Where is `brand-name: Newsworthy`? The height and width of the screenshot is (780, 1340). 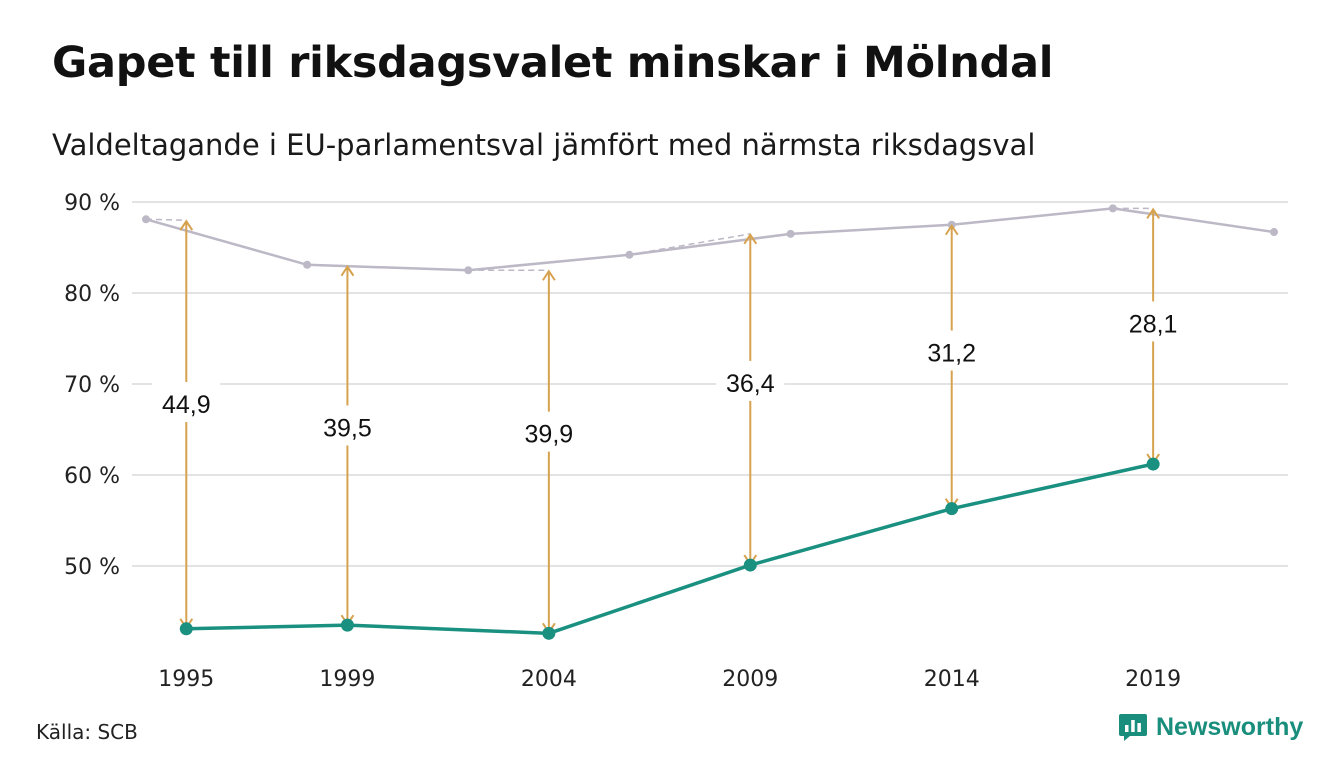
brand-name: Newsworthy is located at coordinates (1230, 726).